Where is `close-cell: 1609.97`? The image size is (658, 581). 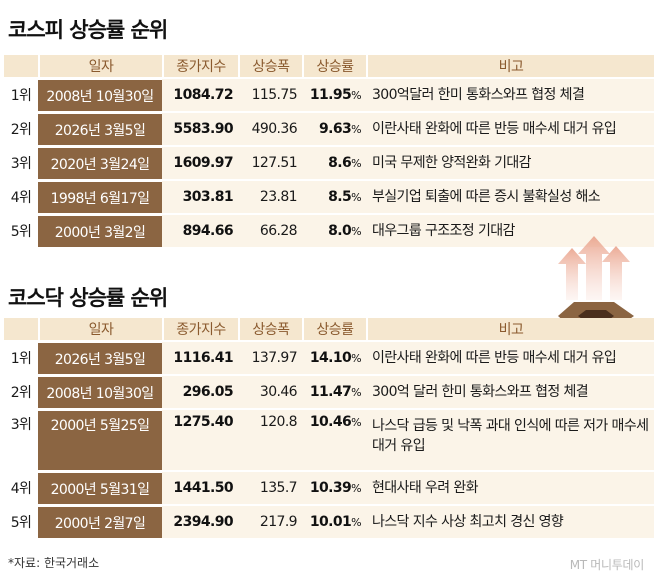 close-cell: 1609.97 is located at coordinates (200, 162).